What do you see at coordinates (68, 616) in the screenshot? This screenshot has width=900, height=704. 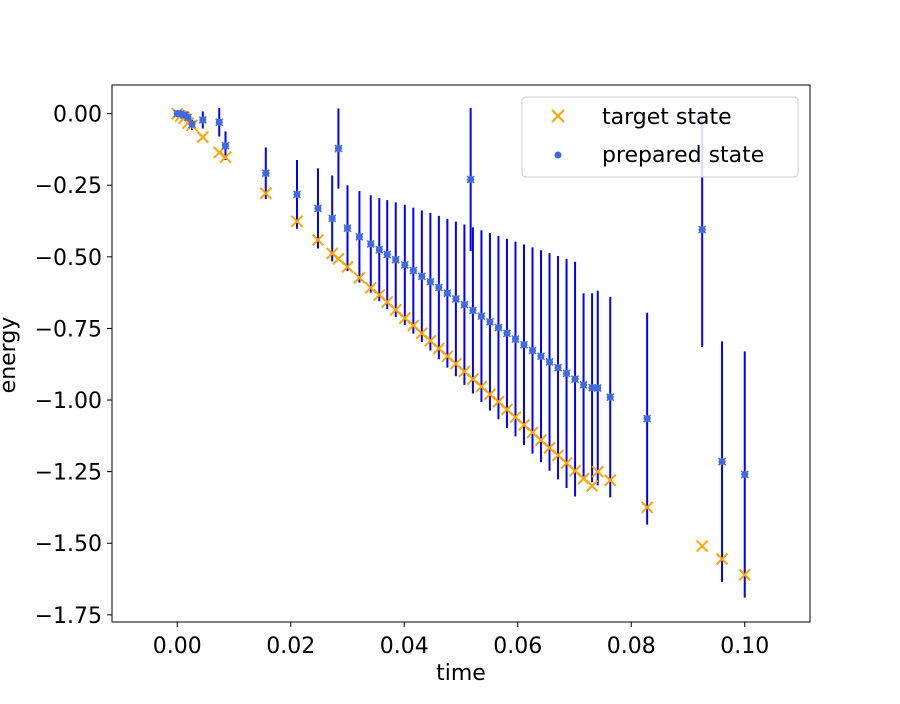 I see `y-tick-label: −1.75` at bounding box center [68, 616].